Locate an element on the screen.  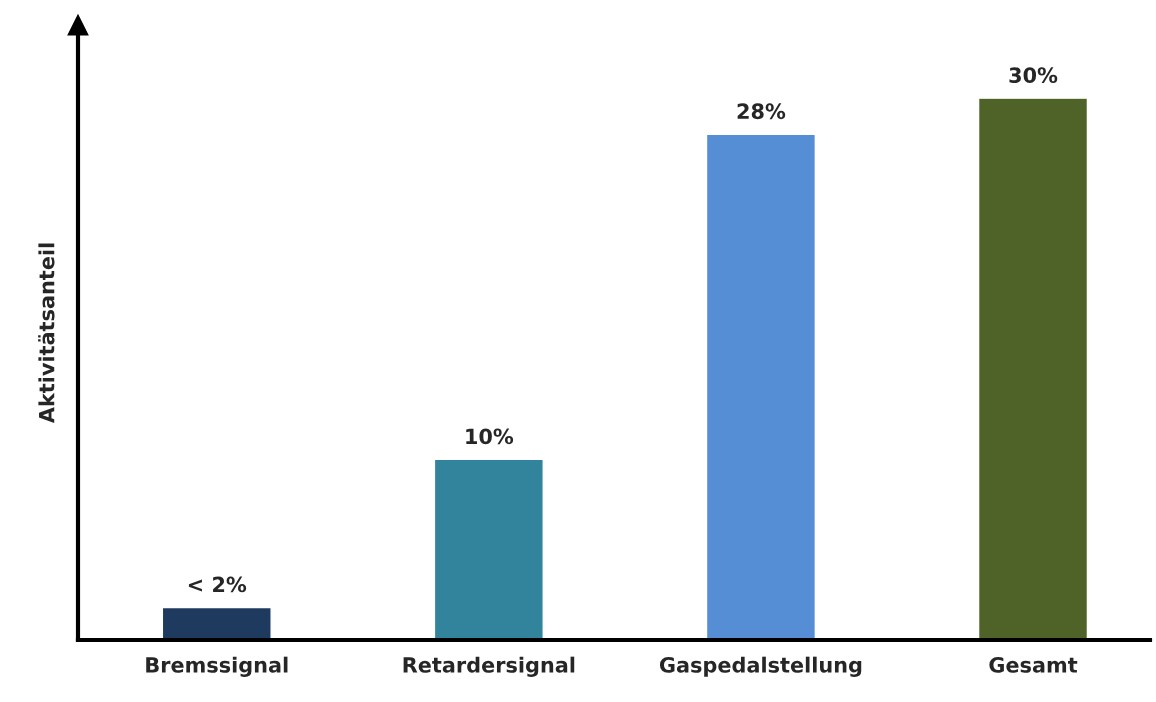
data-label: < 2% is located at coordinates (217, 584).